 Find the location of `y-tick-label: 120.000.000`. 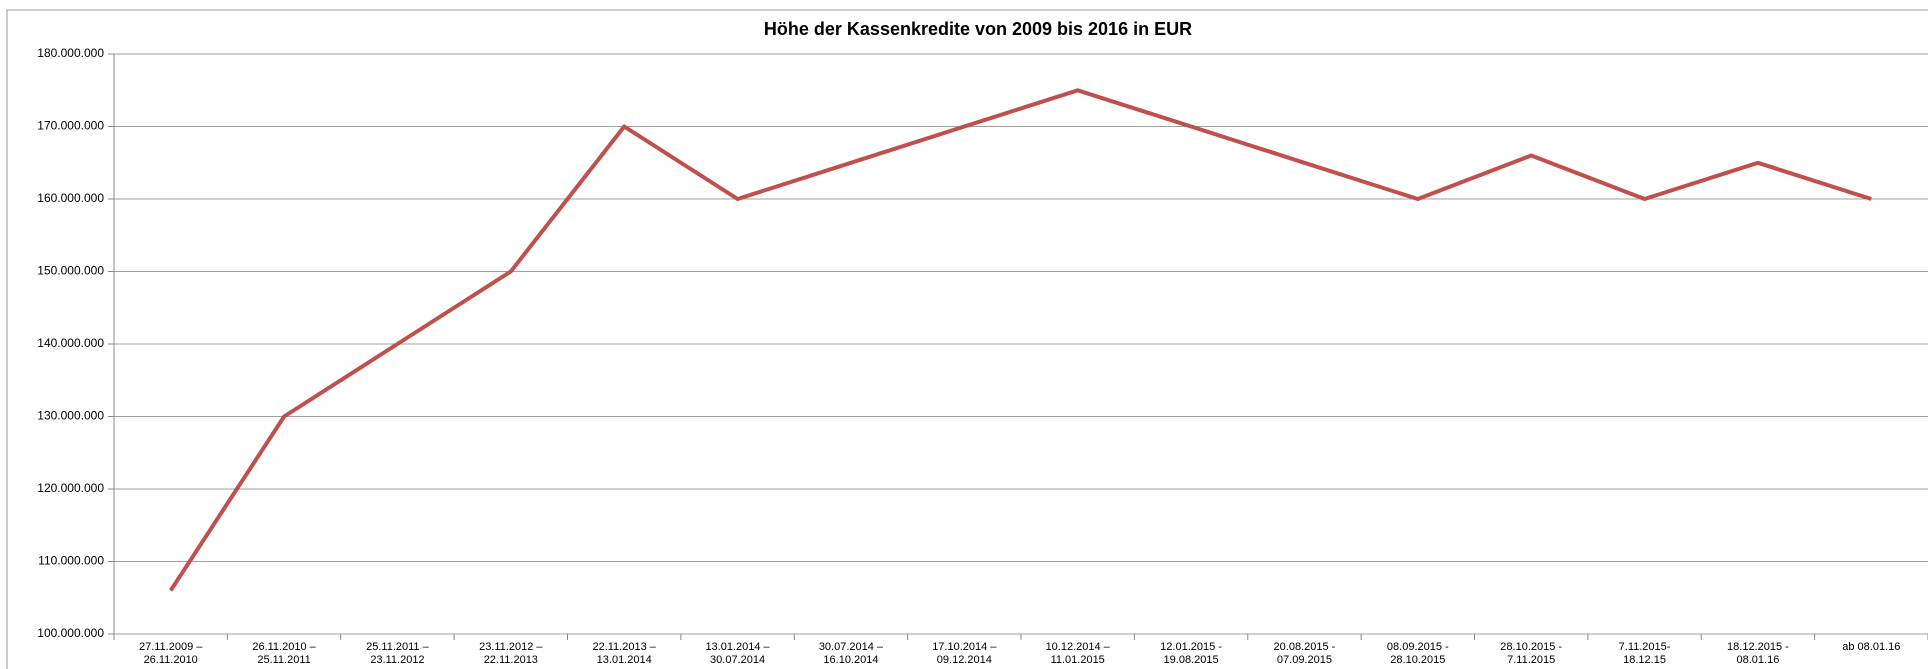

y-tick-label: 120.000.000 is located at coordinates (70, 488).